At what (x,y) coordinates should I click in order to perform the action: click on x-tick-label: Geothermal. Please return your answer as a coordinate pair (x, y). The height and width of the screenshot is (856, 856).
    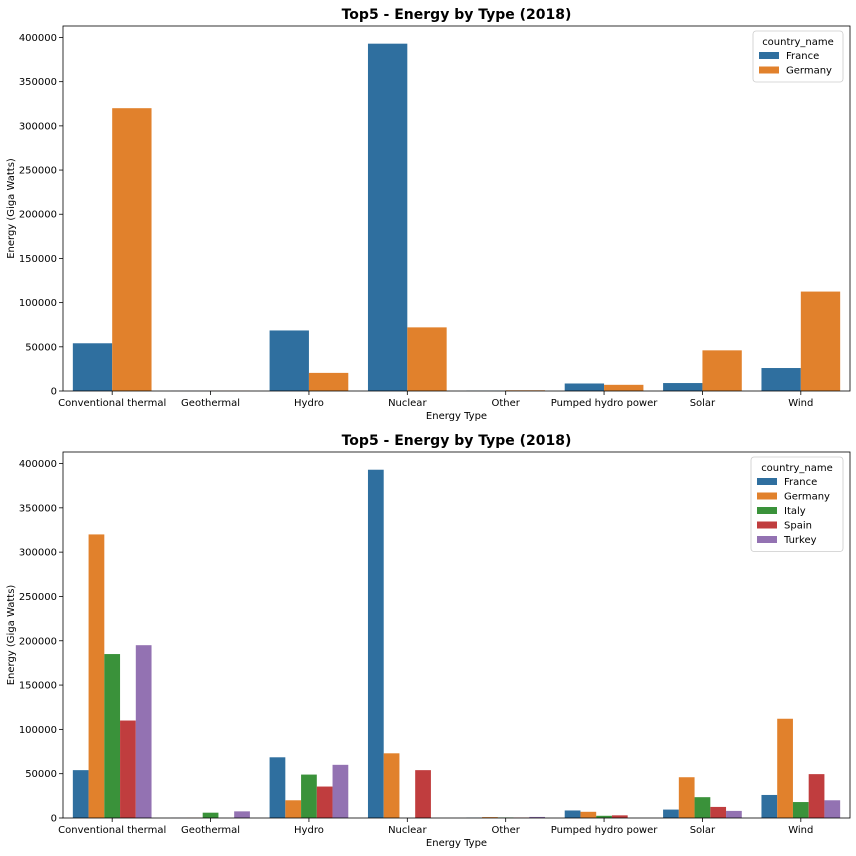
    Looking at the image, I should click on (210, 403).